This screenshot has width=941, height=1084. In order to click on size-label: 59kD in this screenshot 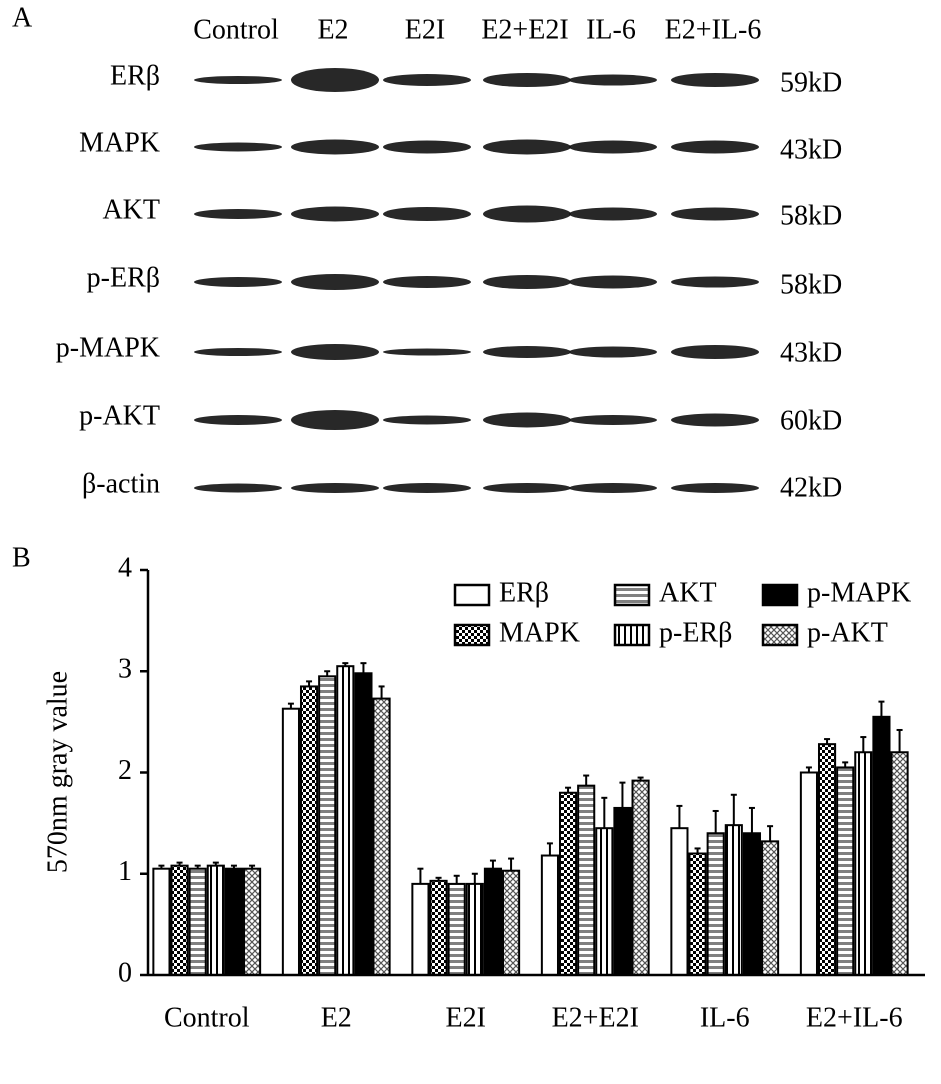, I will do `click(811, 82)`.